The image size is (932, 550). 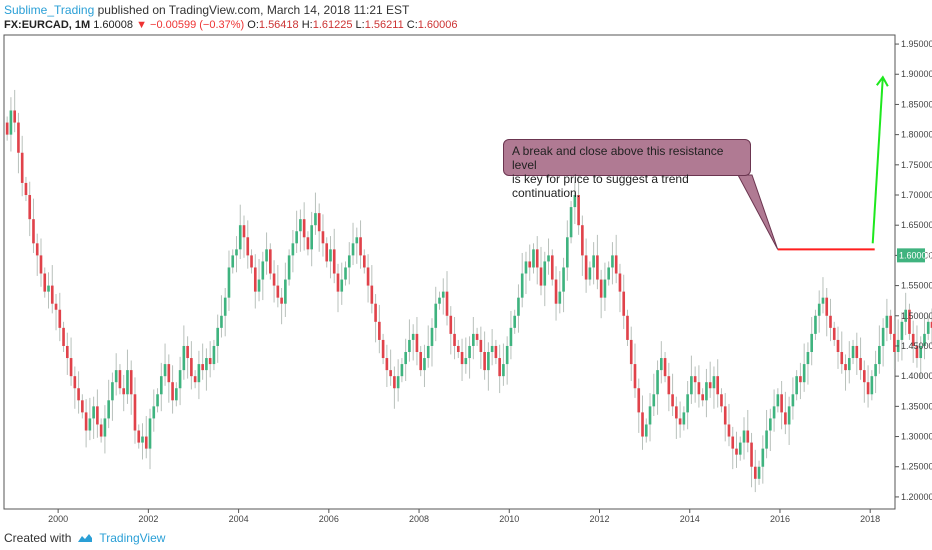 I want to click on symbol-label: FX:EURCAD, 1M, so click(x=47, y=25).